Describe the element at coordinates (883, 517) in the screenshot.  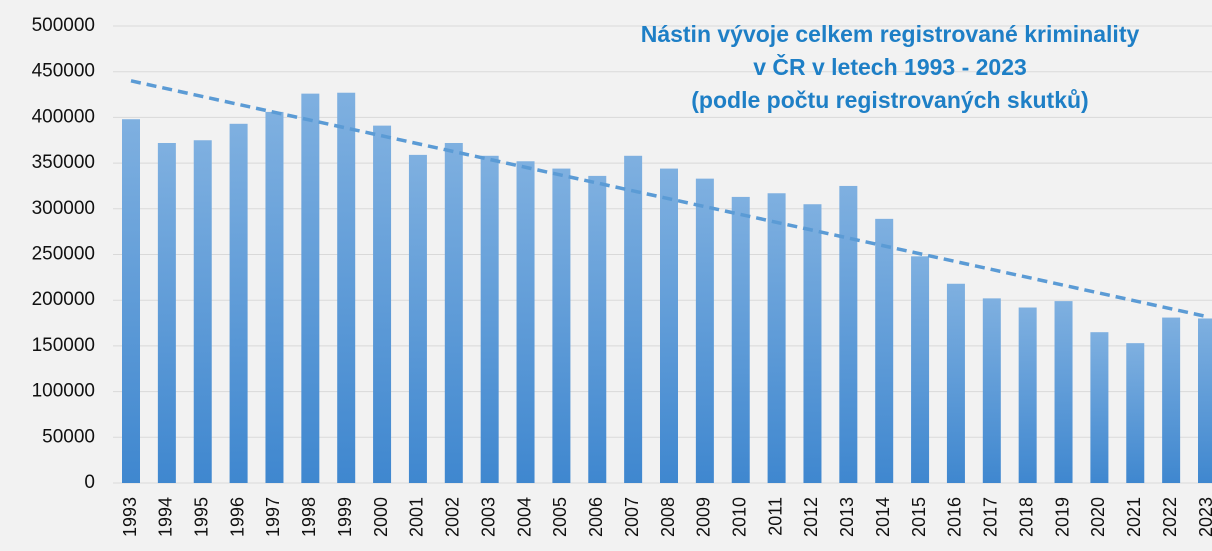
I see `x-tick-label: 2014` at that location.